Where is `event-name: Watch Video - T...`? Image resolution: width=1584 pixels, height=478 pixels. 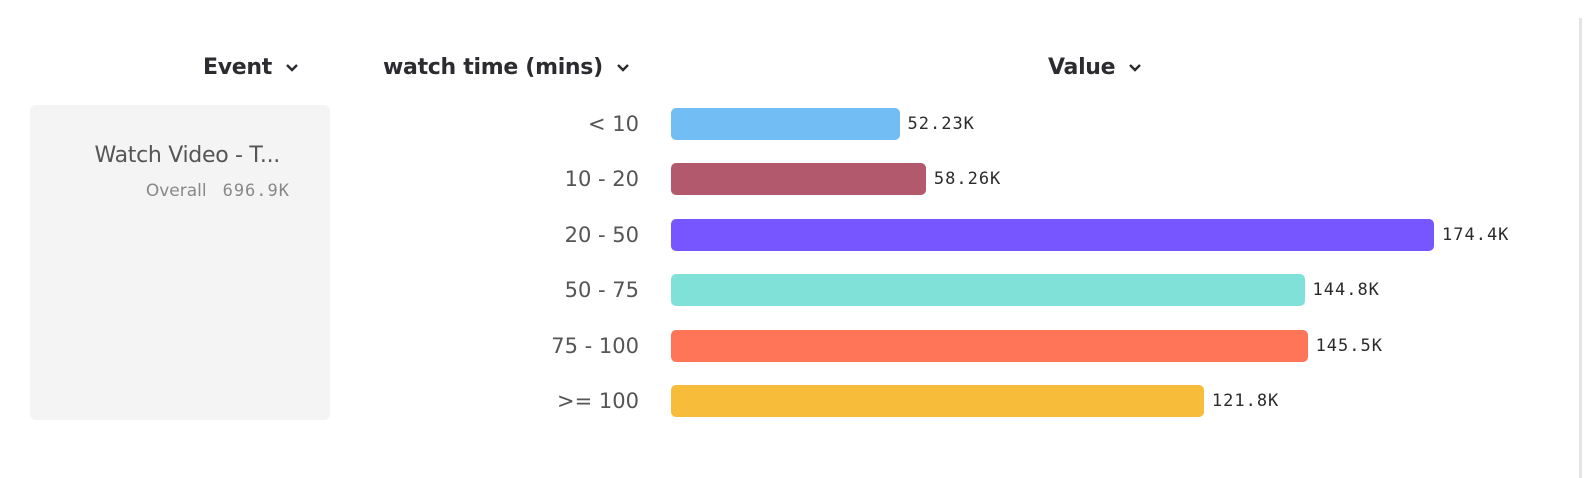 event-name: Watch Video - T... is located at coordinates (187, 155).